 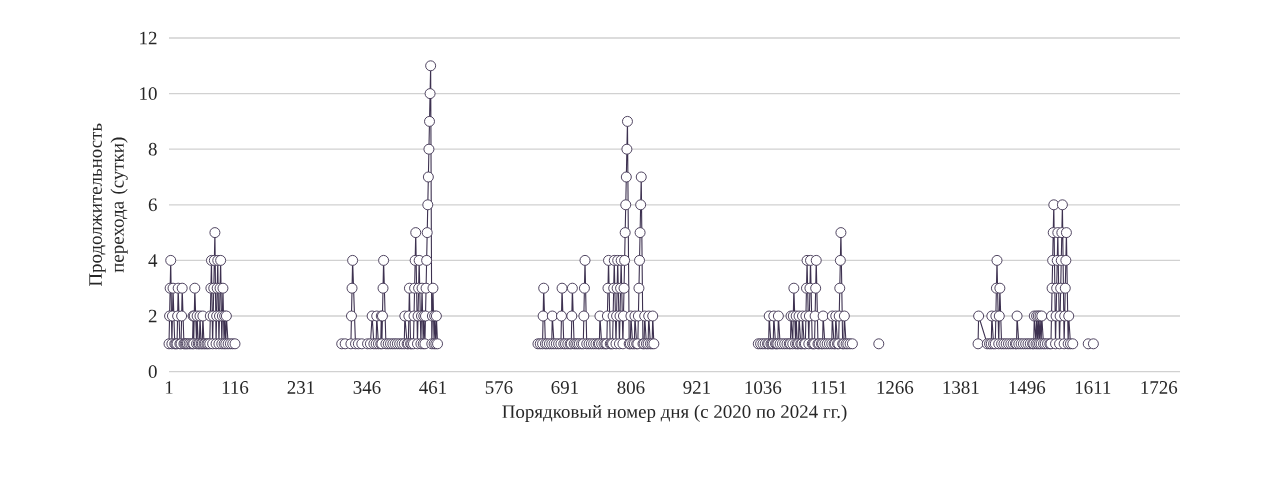 I want to click on x-tick-label: 806, so click(x=631, y=387).